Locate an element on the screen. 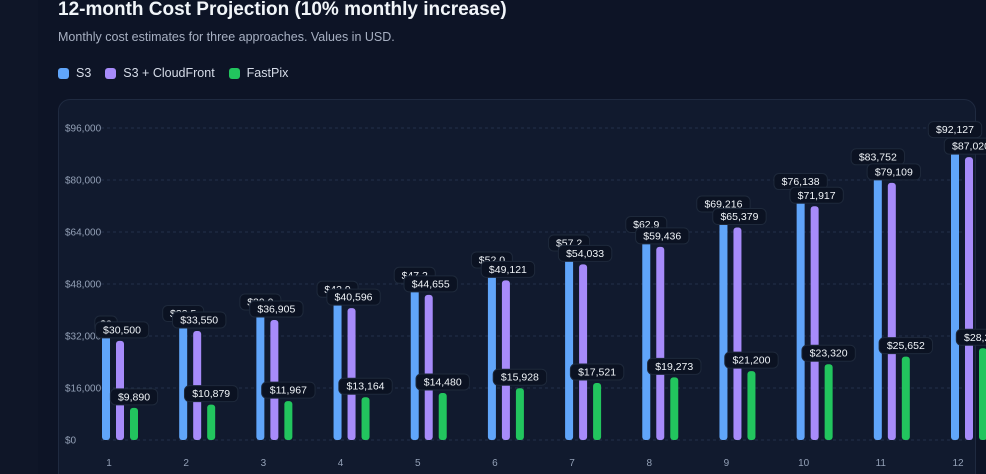  data-label: $25,652 is located at coordinates (906, 346).